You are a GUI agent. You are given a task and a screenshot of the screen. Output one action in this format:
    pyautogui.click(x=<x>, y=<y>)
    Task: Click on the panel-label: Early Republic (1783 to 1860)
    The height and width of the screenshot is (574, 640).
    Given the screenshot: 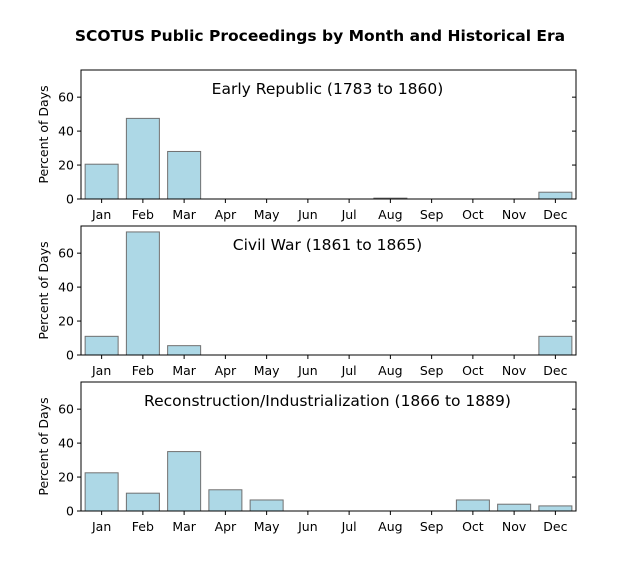 What is the action you would take?
    pyautogui.click(x=328, y=89)
    